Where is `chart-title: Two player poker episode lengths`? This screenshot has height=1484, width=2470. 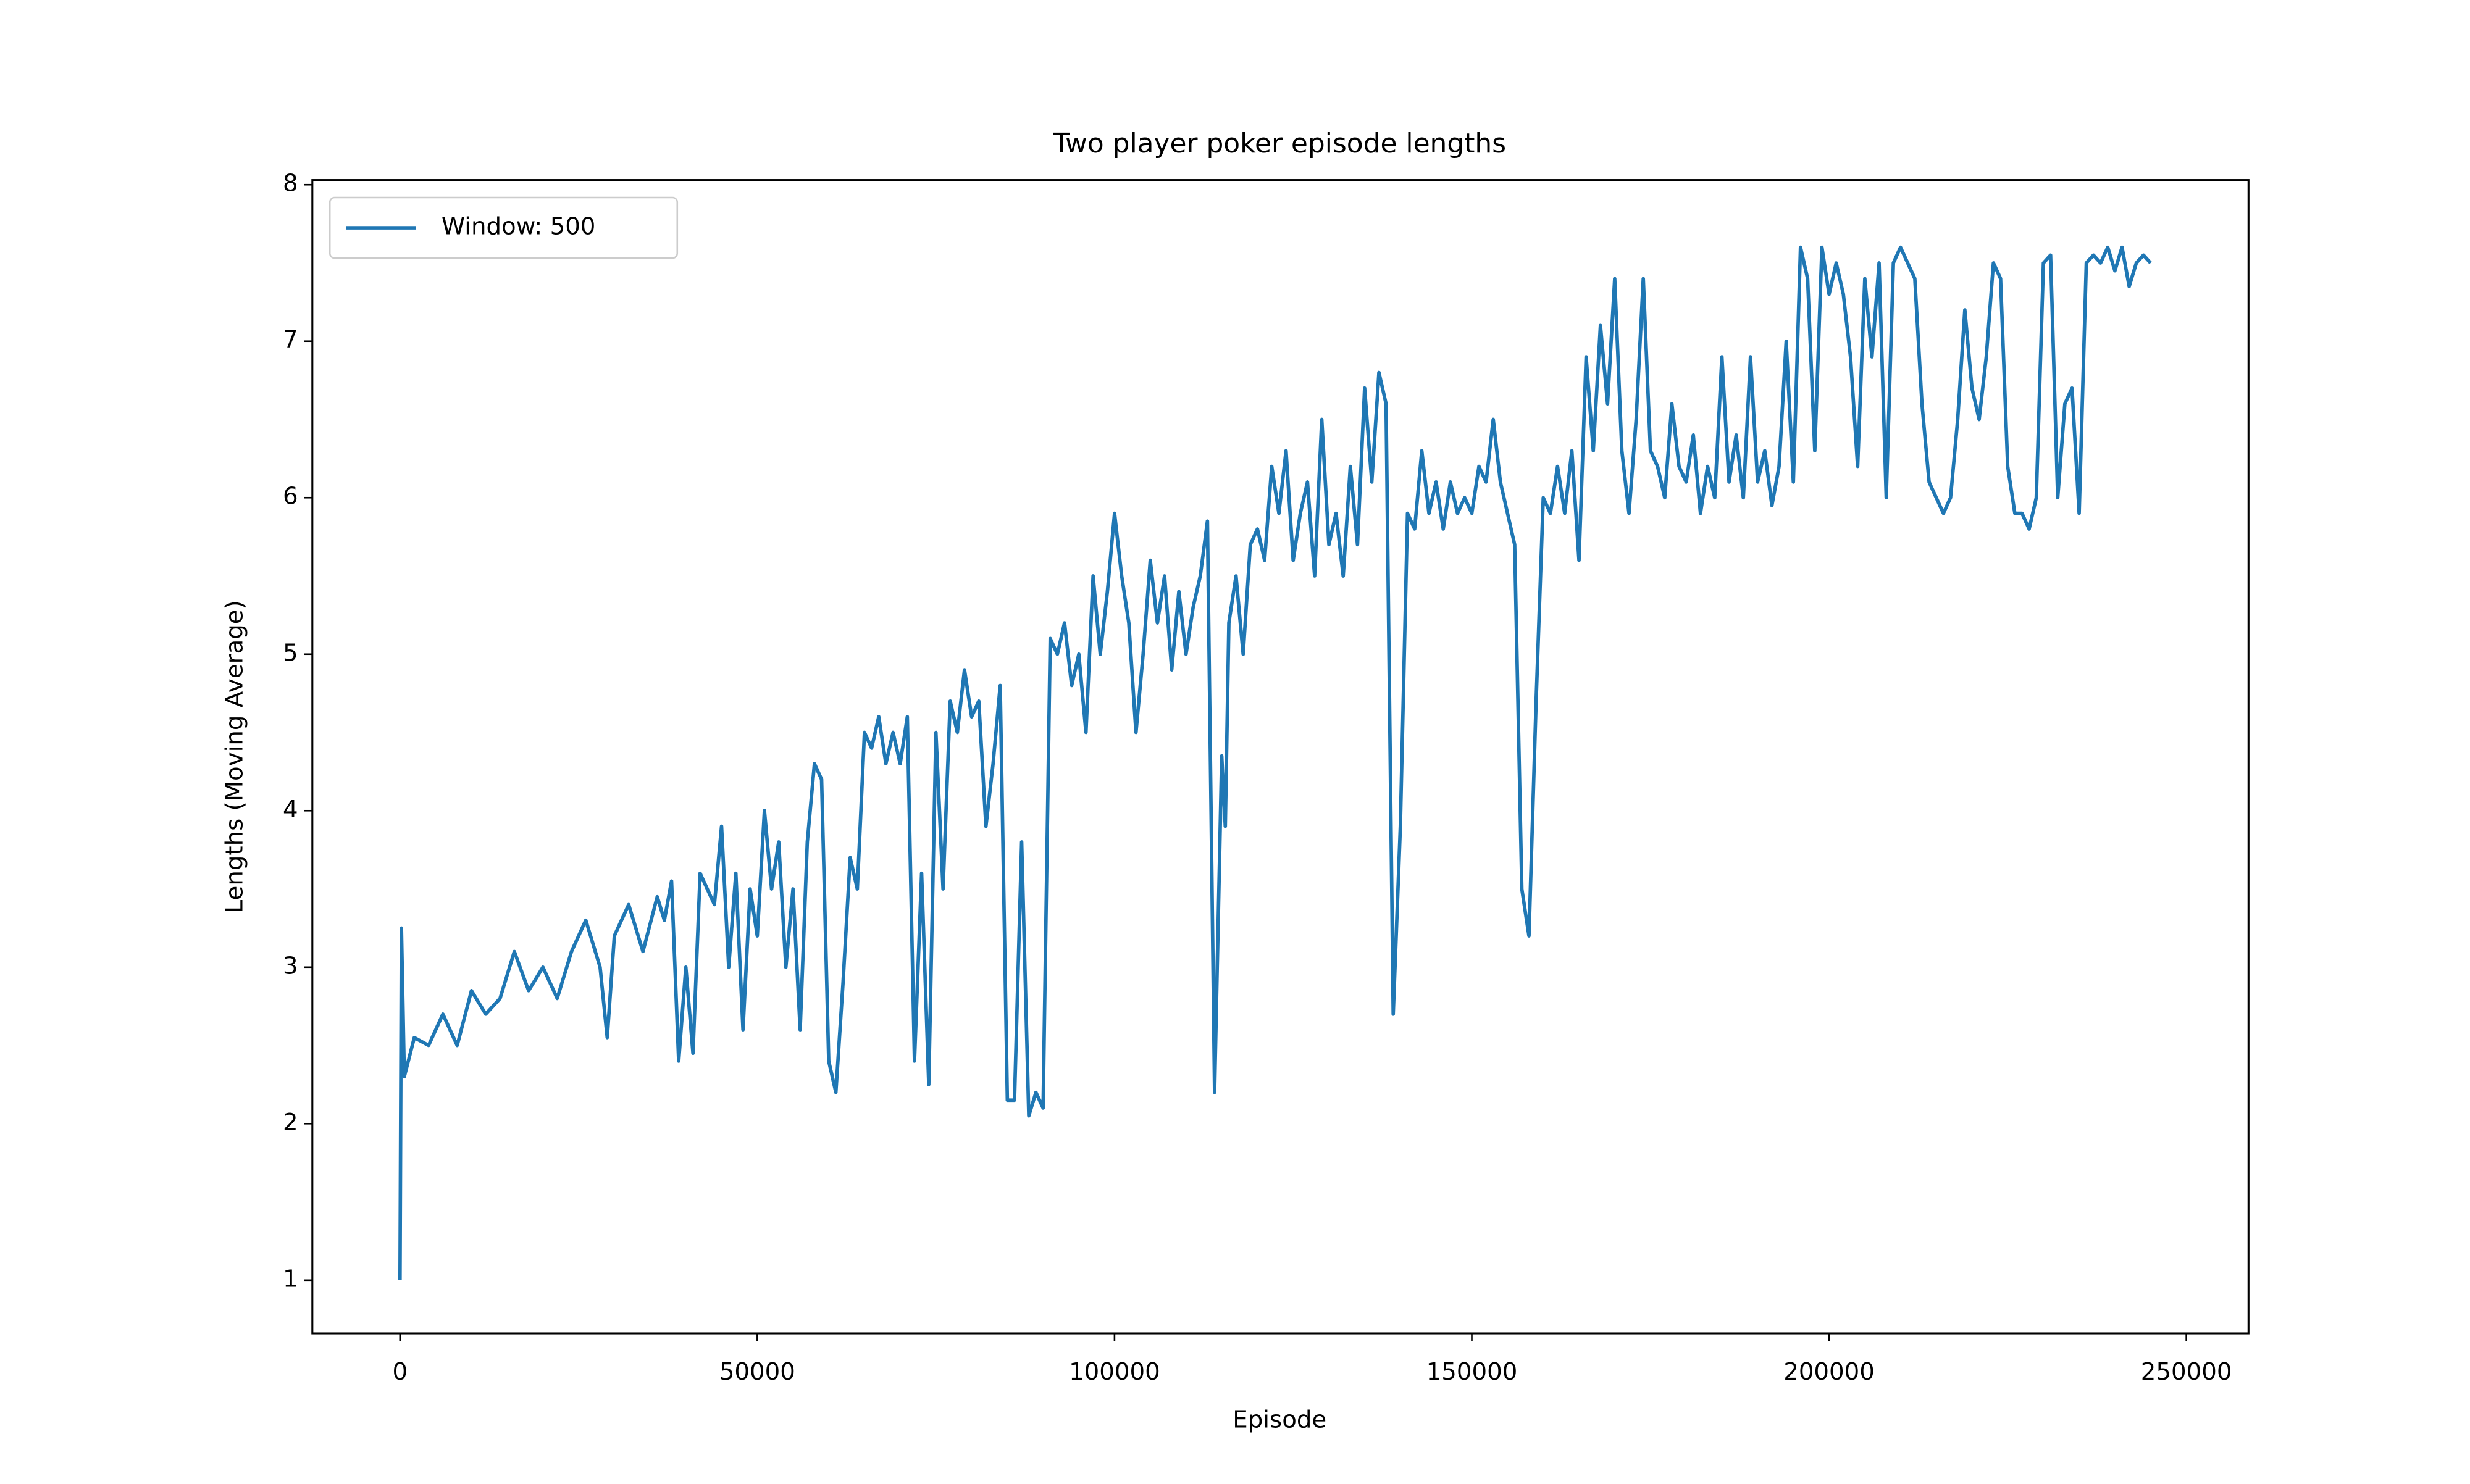 chart-title: Two player poker episode lengths is located at coordinates (1279, 143).